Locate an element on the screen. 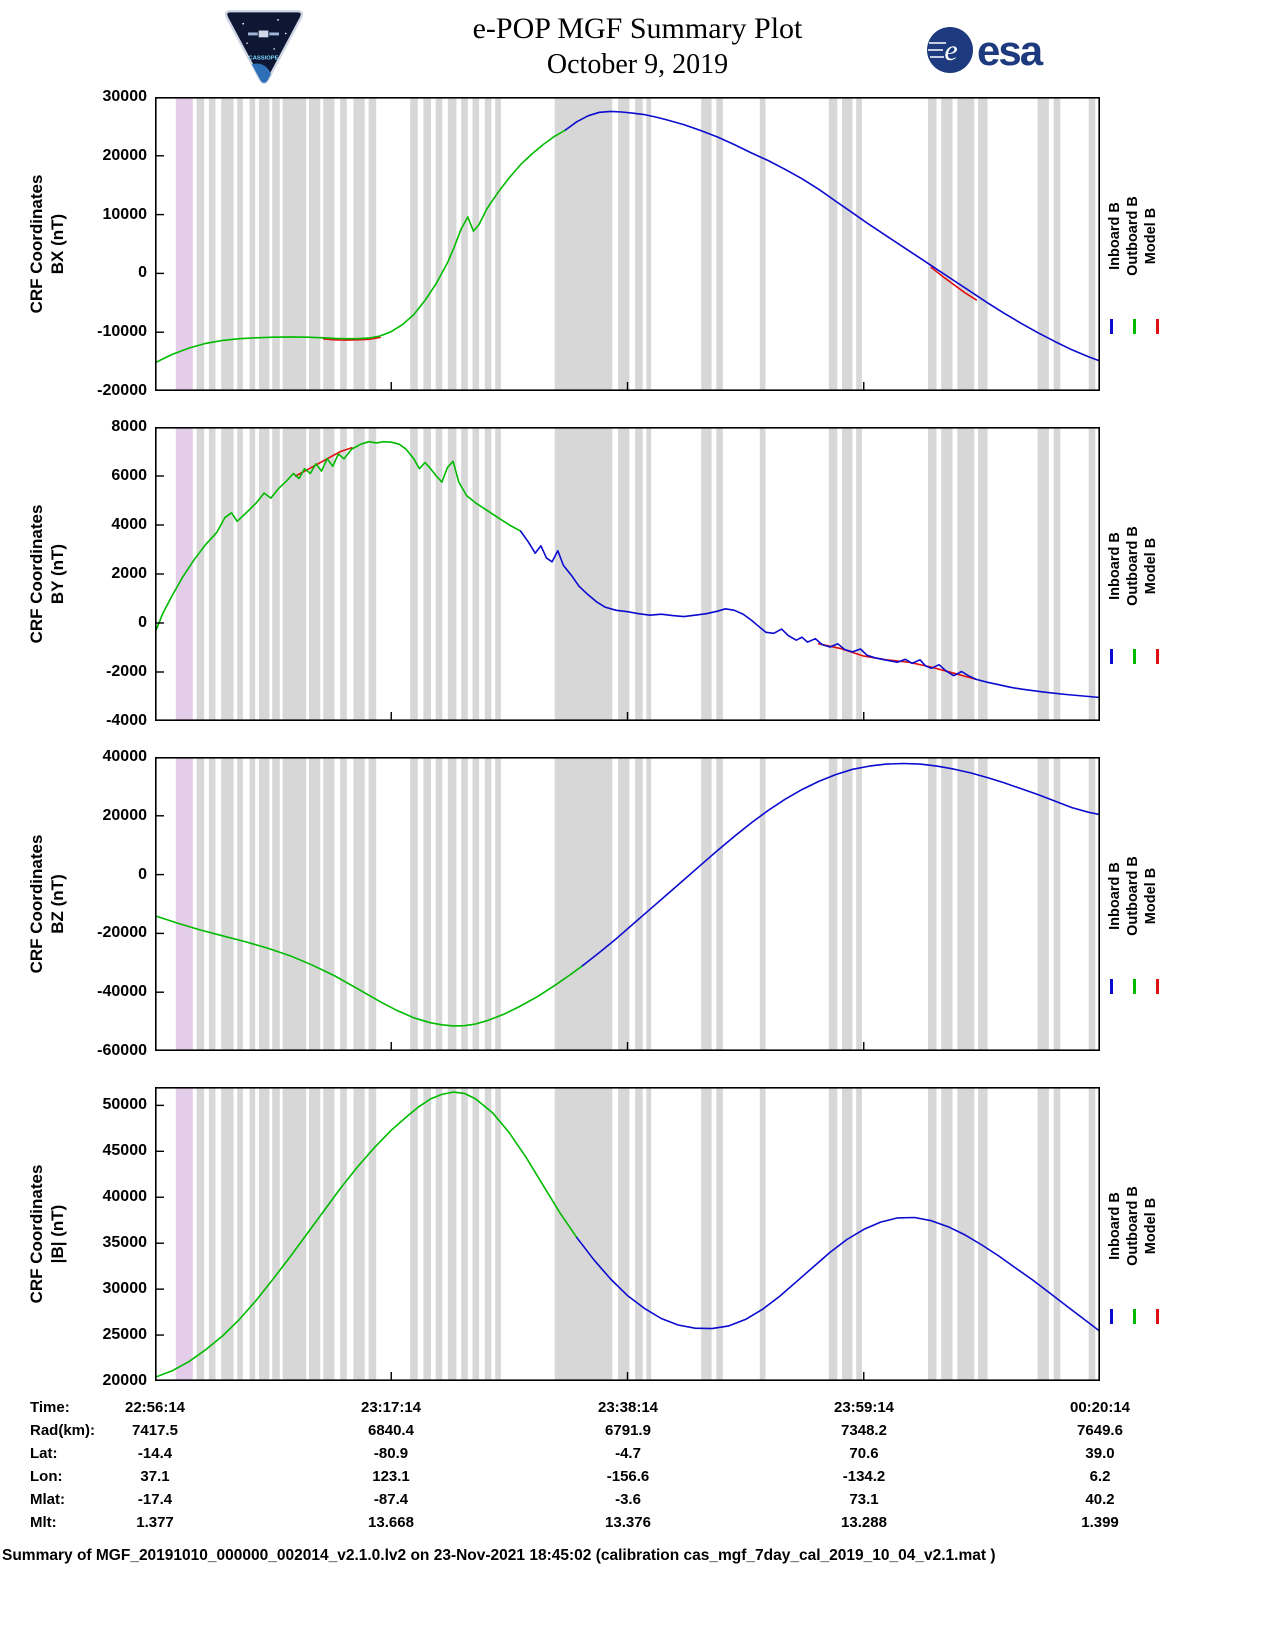 Image resolution: width=1275 pixels, height=1650 pixels. y-tick-labels-bx: -20000 -10000 0 10000 20000 30000 is located at coordinates (107, 243).